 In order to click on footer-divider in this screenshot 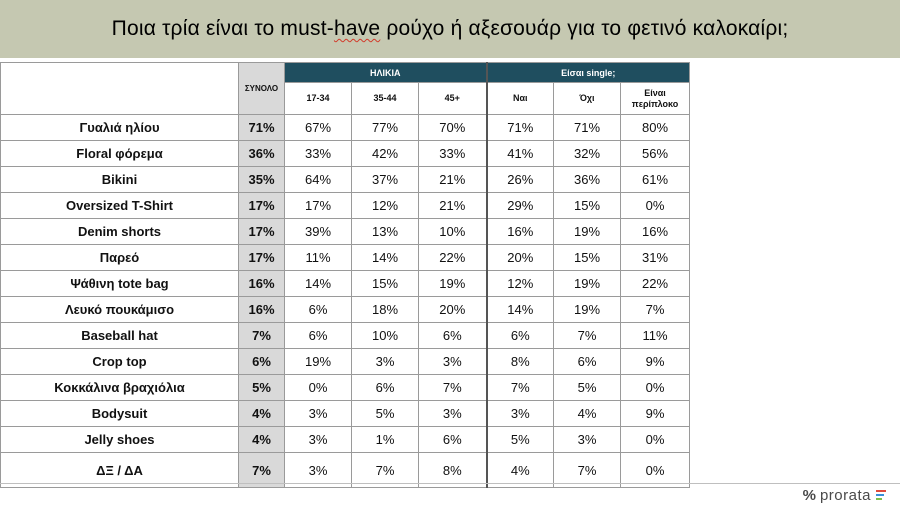, I will do `click(450, 483)`.